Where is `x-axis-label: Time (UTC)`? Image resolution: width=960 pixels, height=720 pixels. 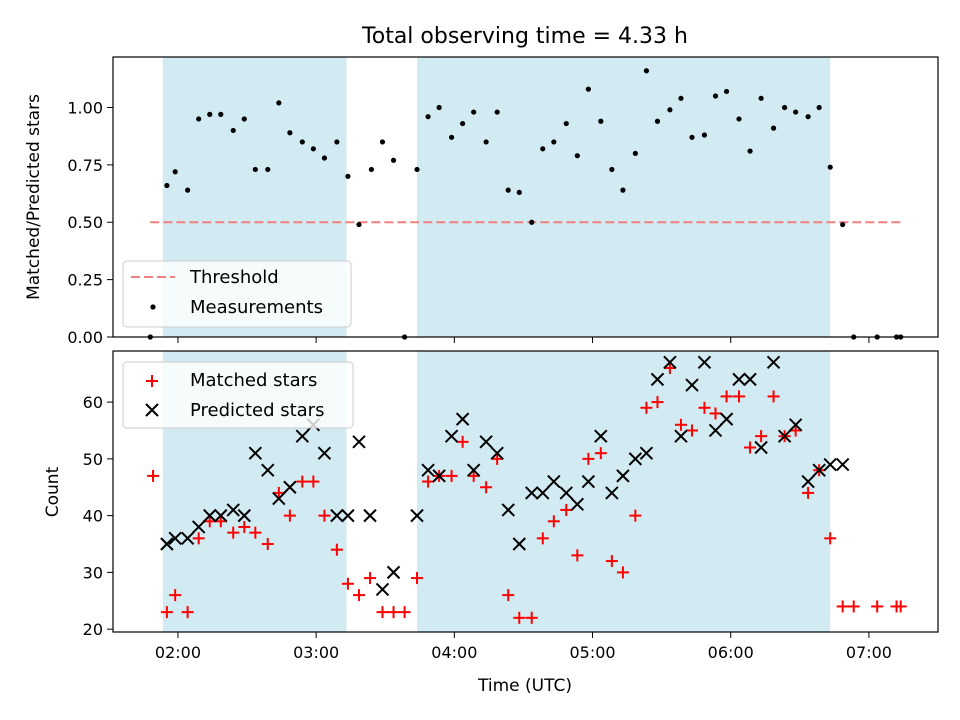 x-axis-label: Time (UTC) is located at coordinates (524, 686).